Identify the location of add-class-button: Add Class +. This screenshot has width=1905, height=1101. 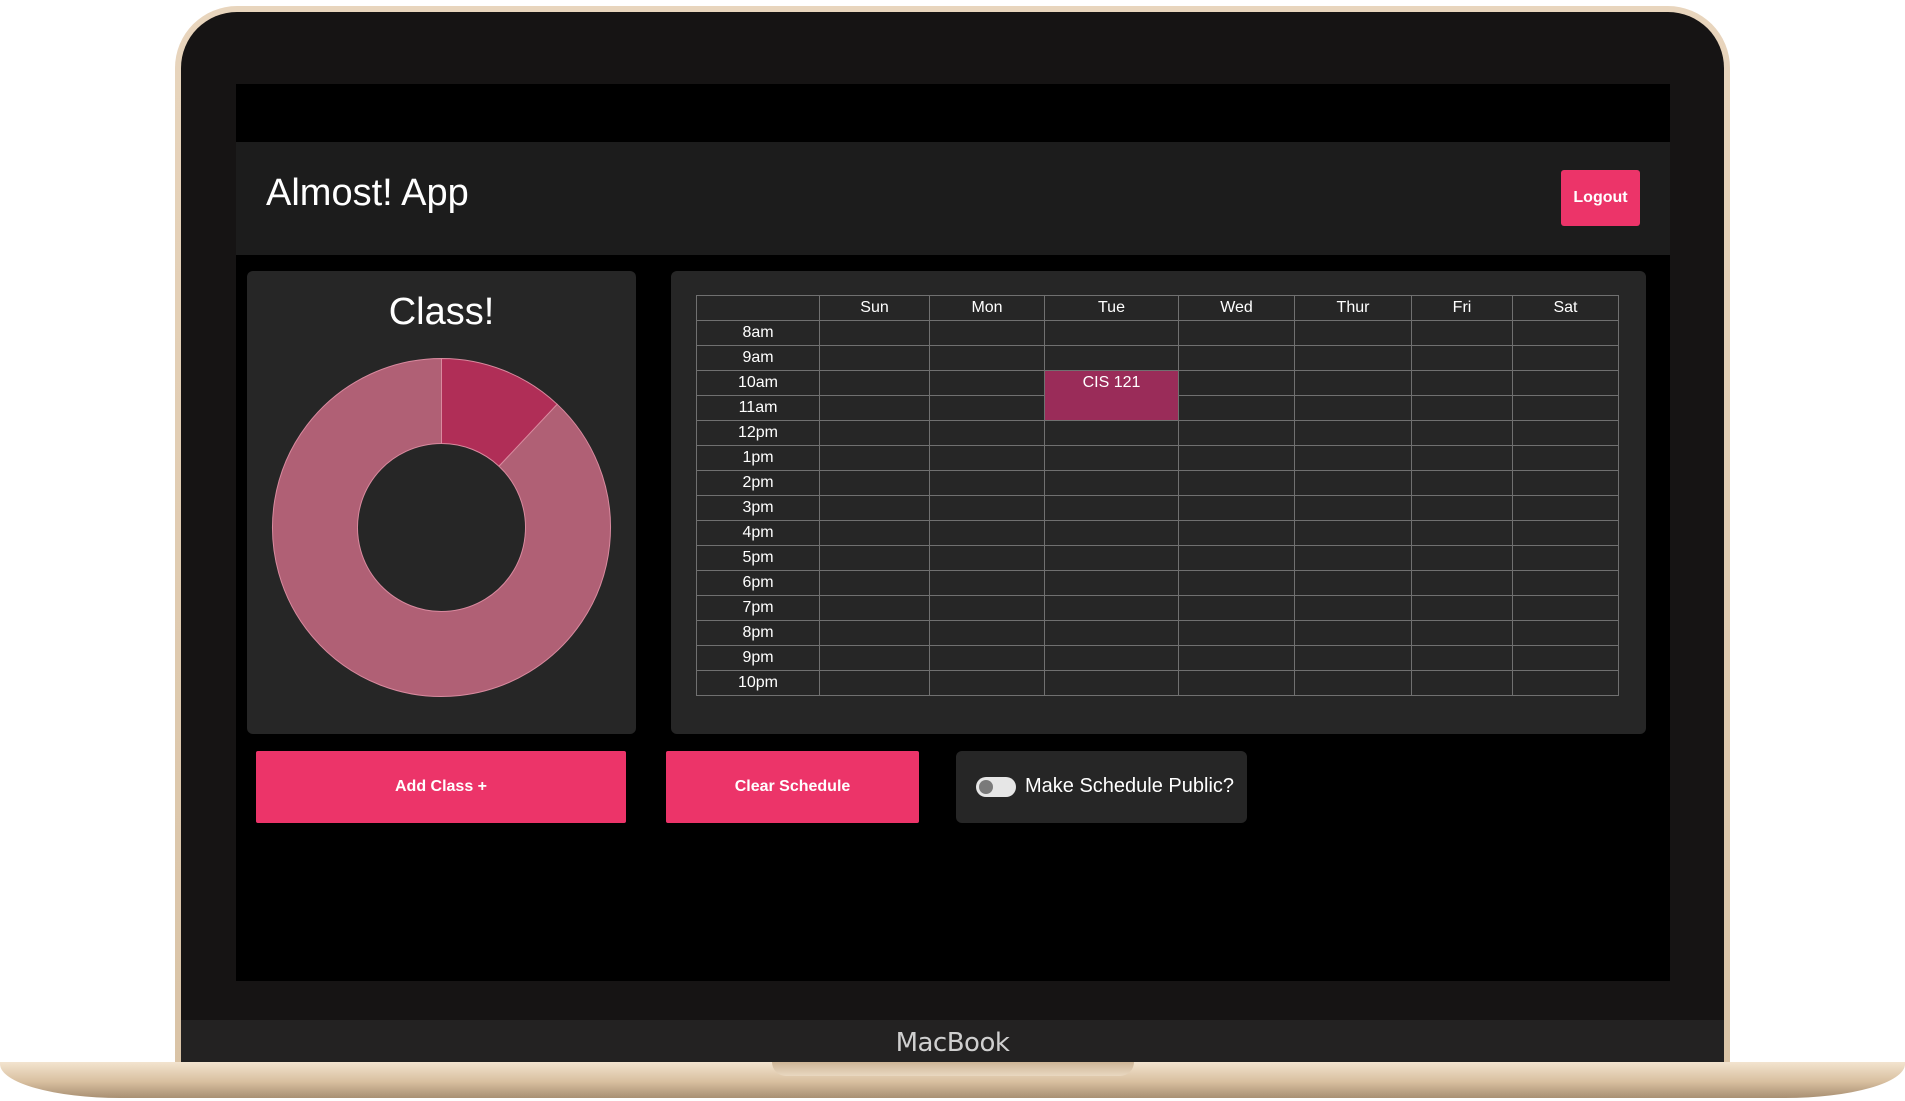
(441, 787).